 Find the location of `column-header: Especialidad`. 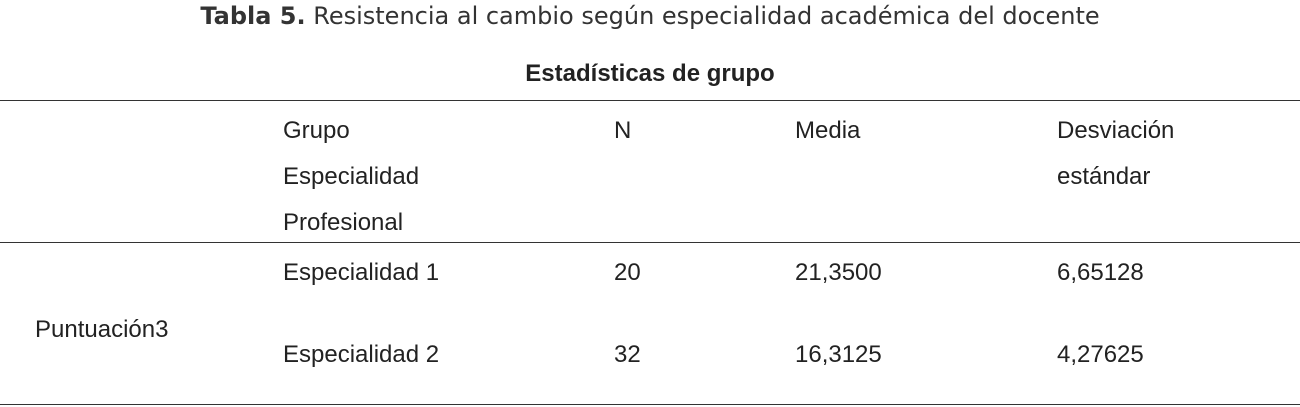

column-header: Especialidad is located at coordinates (351, 176).